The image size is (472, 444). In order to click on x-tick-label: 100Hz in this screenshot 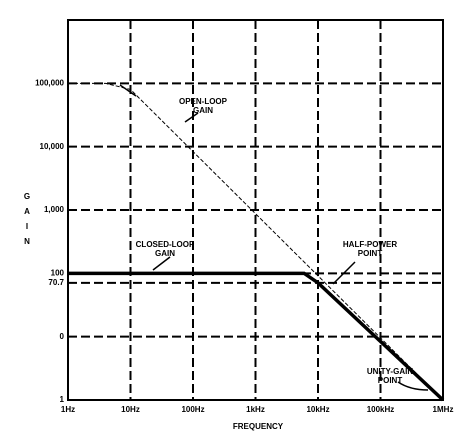, I will do `click(192, 409)`.